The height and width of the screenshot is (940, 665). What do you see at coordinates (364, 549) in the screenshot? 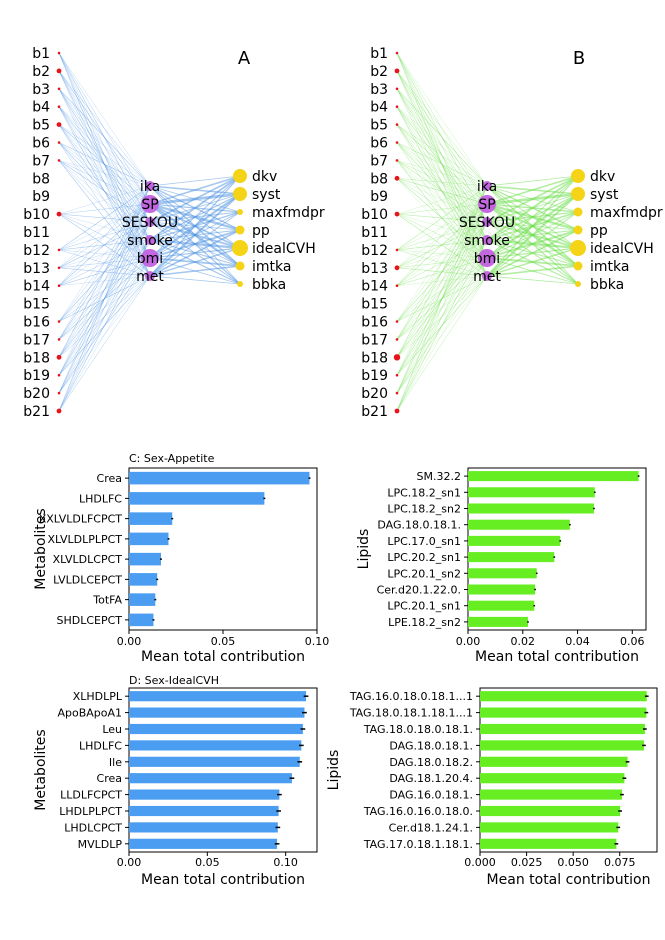
I see `y-axis-label: Lipids` at bounding box center [364, 549].